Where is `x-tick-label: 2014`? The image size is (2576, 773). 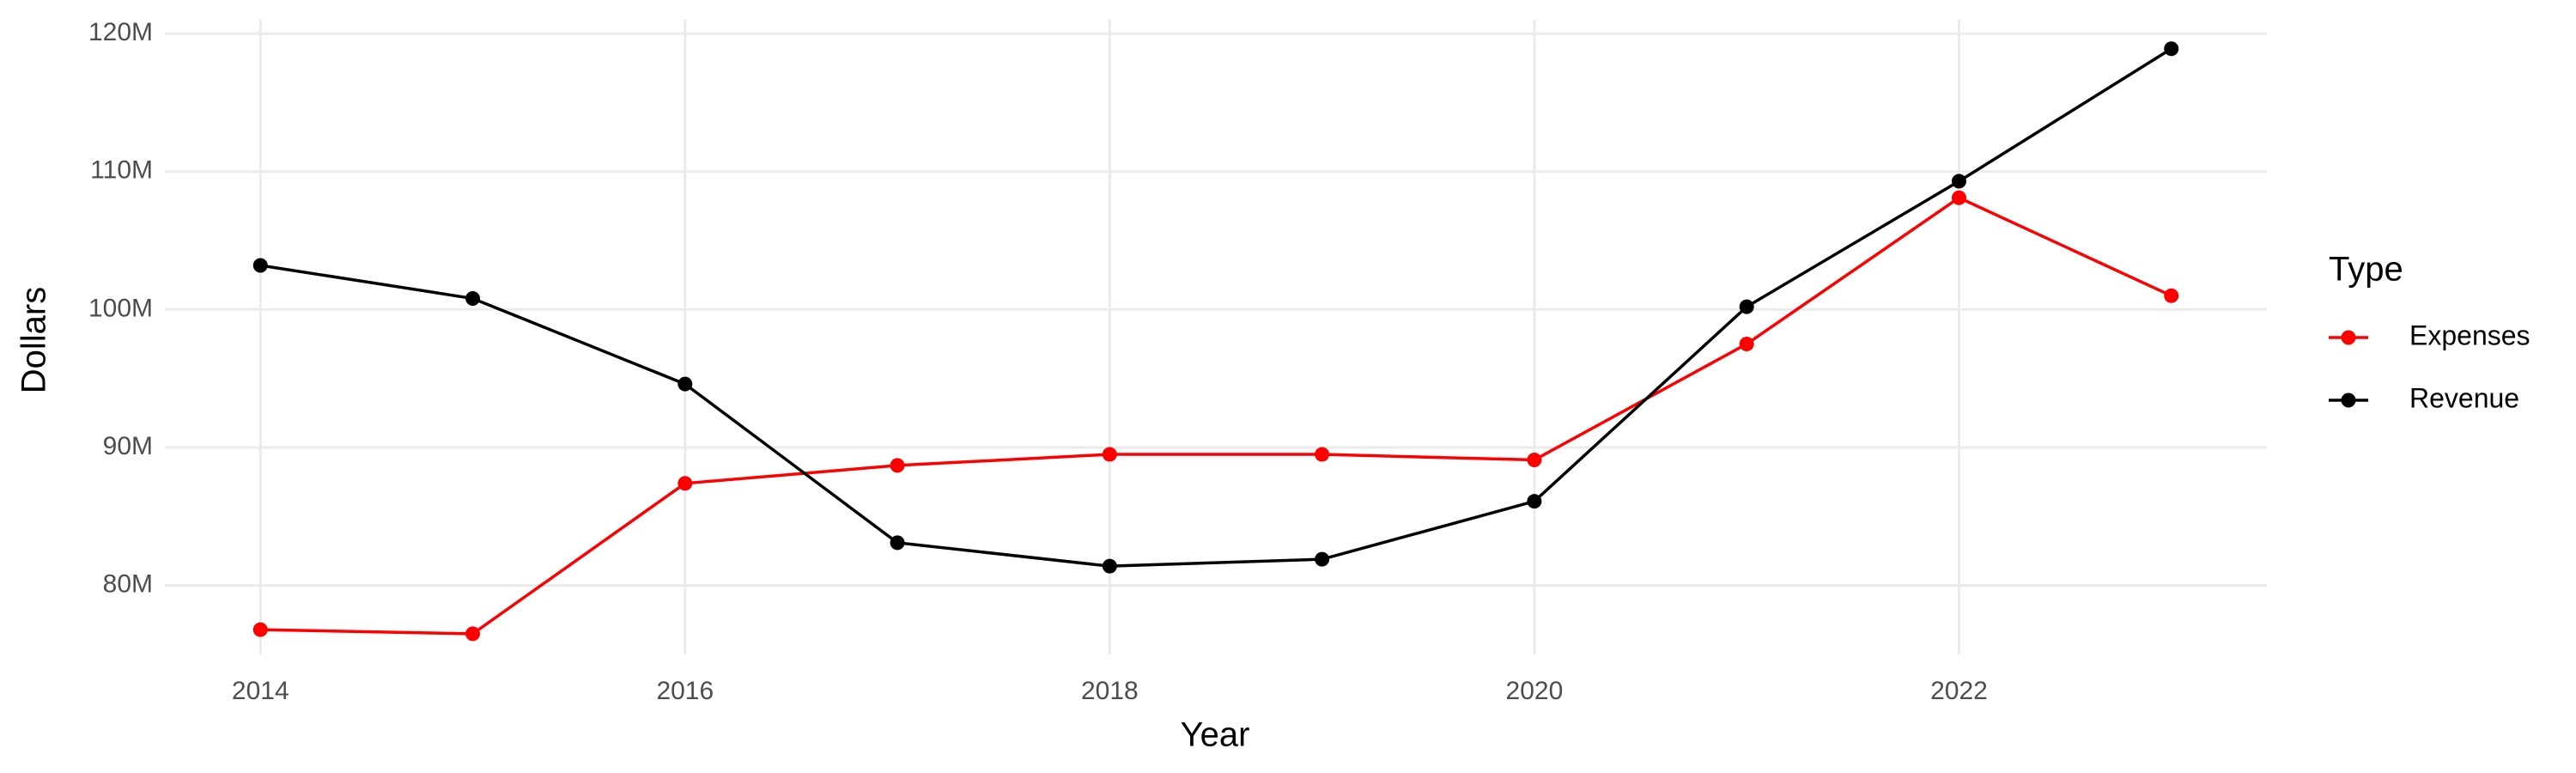 x-tick-label: 2014 is located at coordinates (260, 691).